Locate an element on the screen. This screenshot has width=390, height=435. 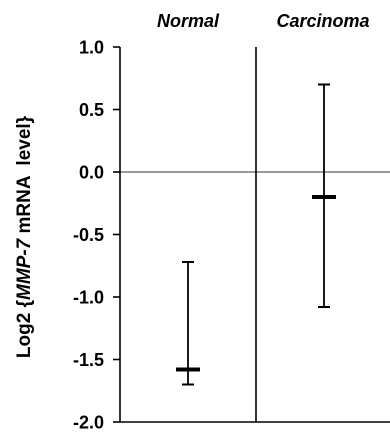
error-bar-carcinoma is located at coordinates (324, 195).